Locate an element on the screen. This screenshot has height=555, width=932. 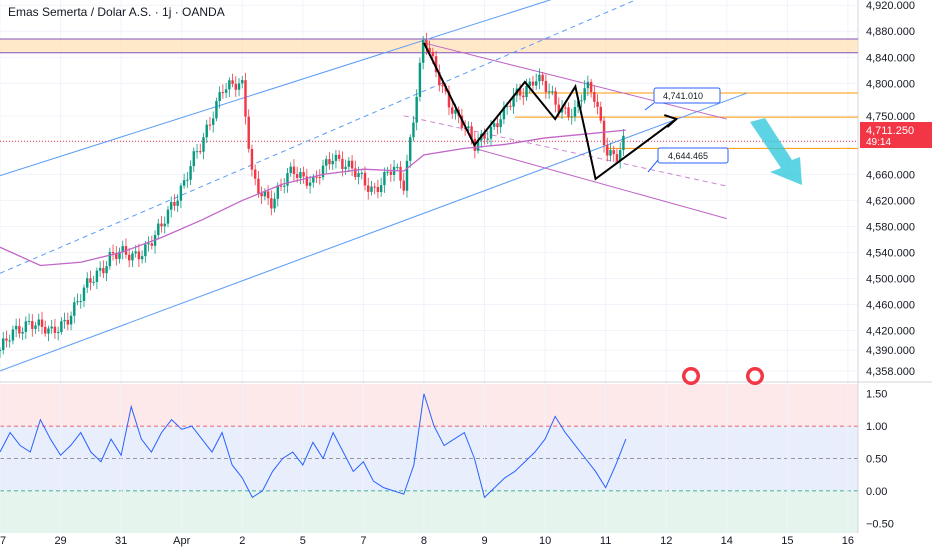
time-tick-label: 5 is located at coordinates (303, 541).